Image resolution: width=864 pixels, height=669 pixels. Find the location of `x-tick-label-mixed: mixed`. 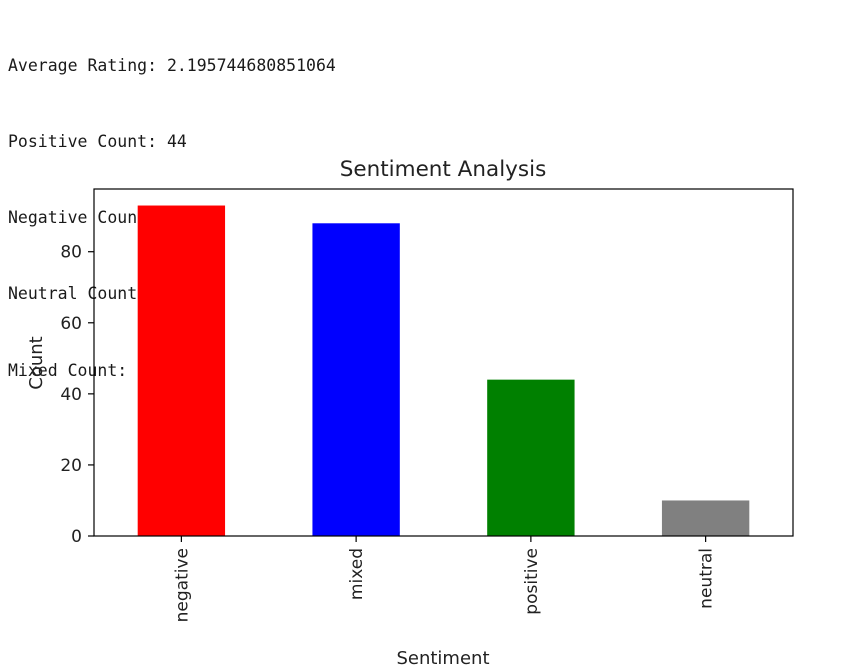

x-tick-label-mixed: mixed is located at coordinates (357, 574).